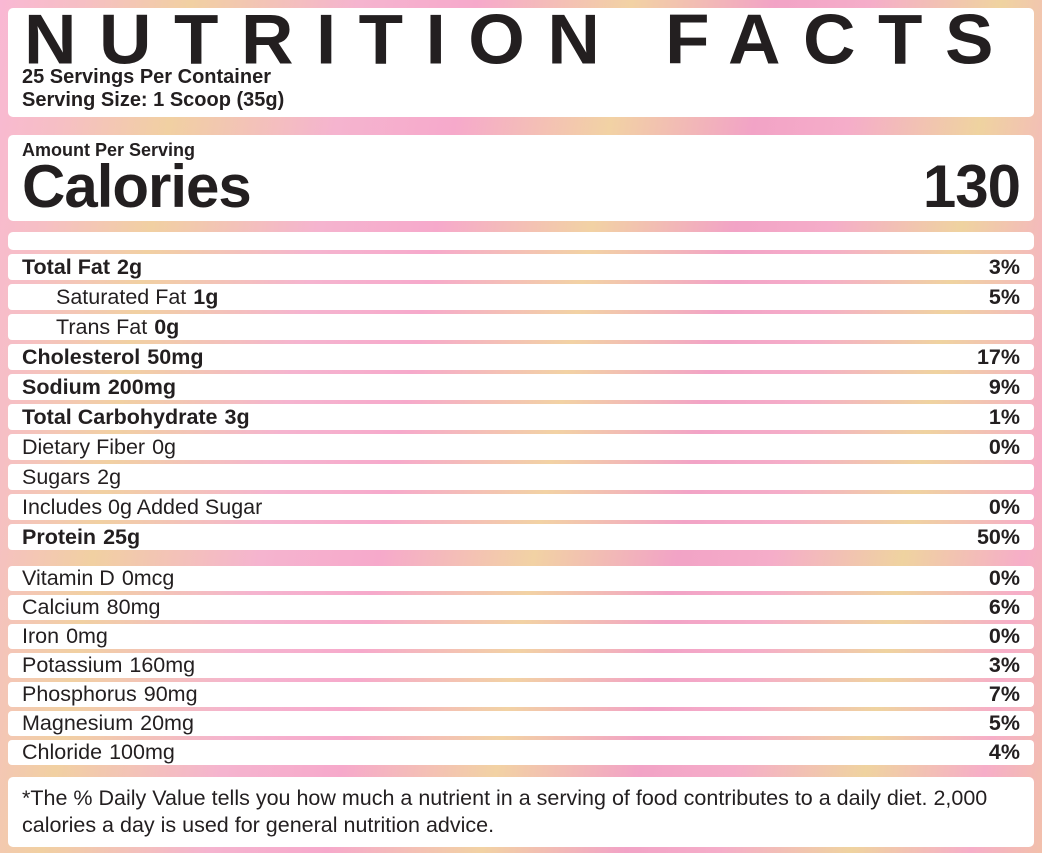 The image size is (1042, 853). Describe the element at coordinates (137, 186) in the screenshot. I see `calories-label: Calories` at that location.